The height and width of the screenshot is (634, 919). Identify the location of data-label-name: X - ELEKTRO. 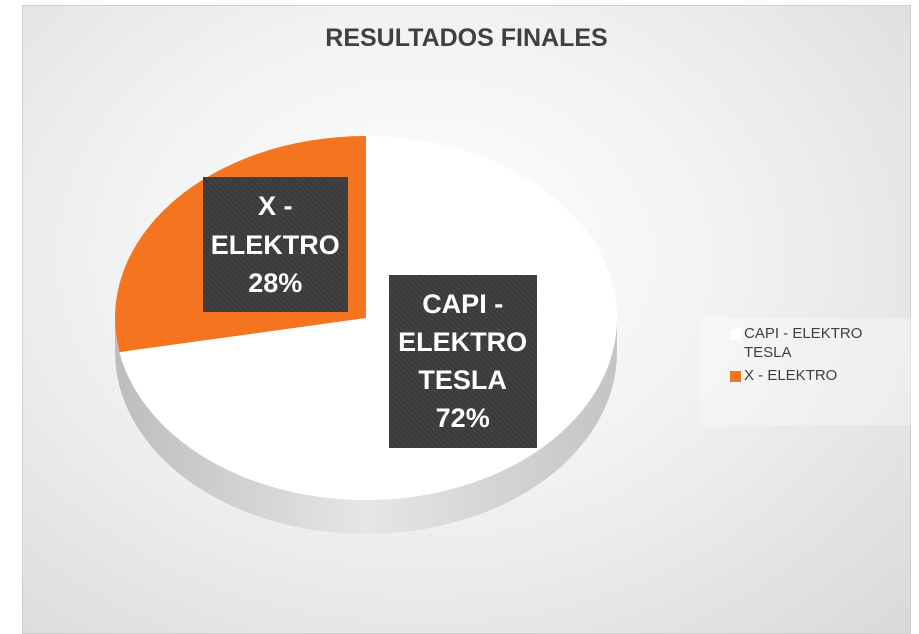
(275, 225).